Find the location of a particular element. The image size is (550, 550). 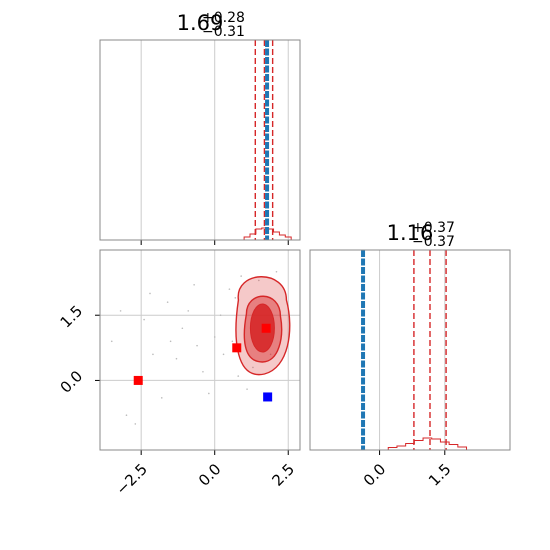

hist-param2-title-minus: −0.37 is located at coordinates (433, 242).